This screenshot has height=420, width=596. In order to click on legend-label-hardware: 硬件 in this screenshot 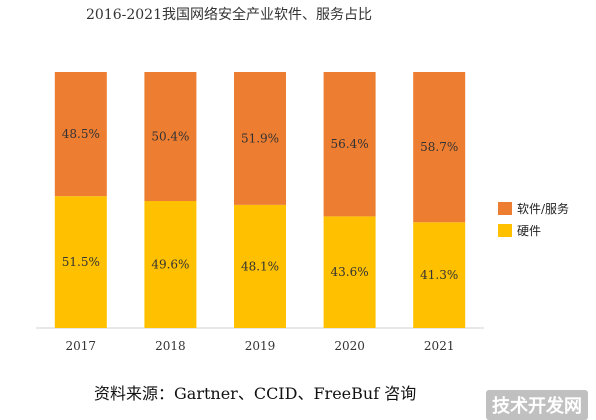, I will do `click(529, 231)`.